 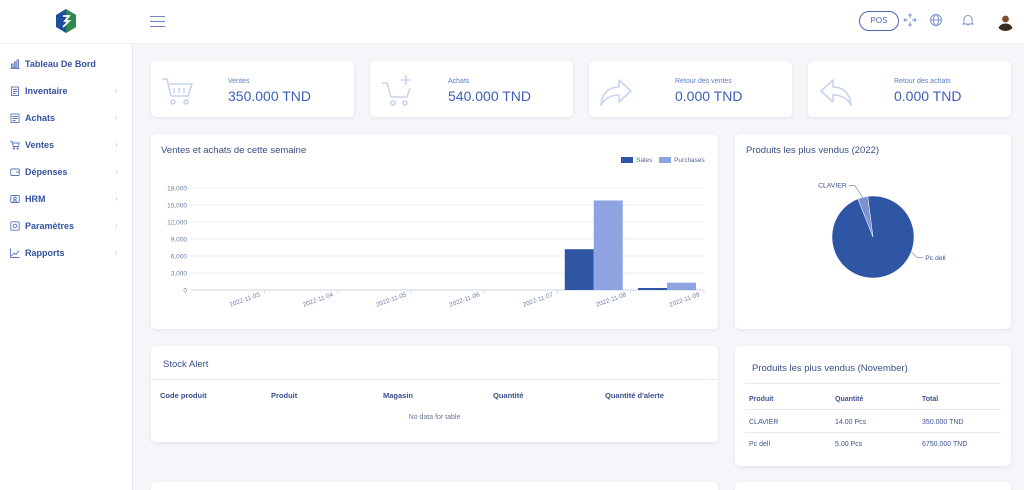 I want to click on top-bar: POS, so click(x=512, y=22).